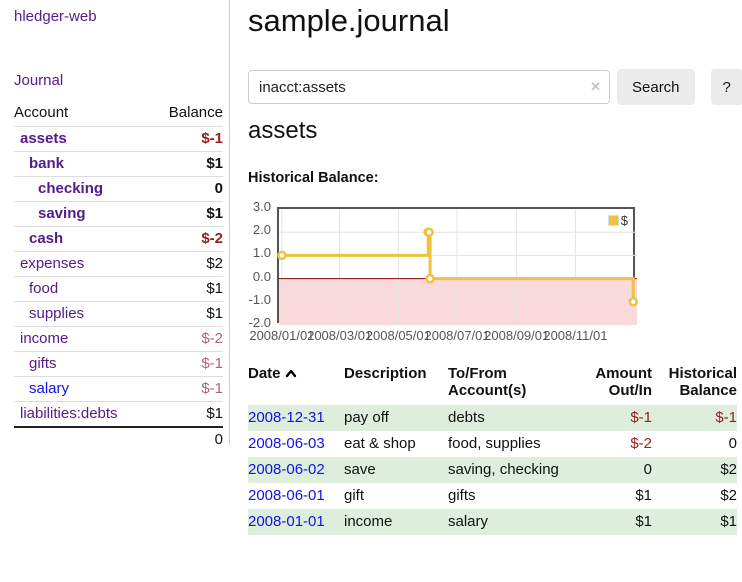 The width and height of the screenshot is (742, 582). Describe the element at coordinates (43, 138) in the screenshot. I see `account-link-assets: assets` at that location.